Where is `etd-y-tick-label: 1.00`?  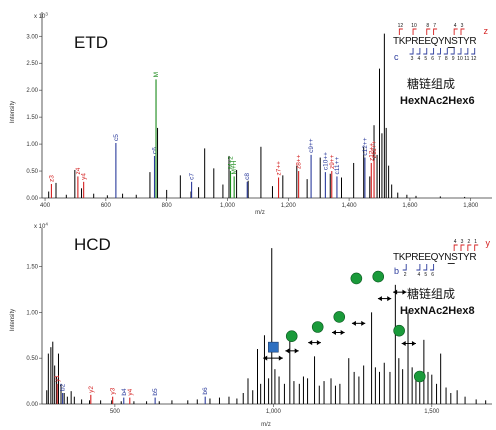 etd-y-tick-label: 1.00 is located at coordinates (32, 145).